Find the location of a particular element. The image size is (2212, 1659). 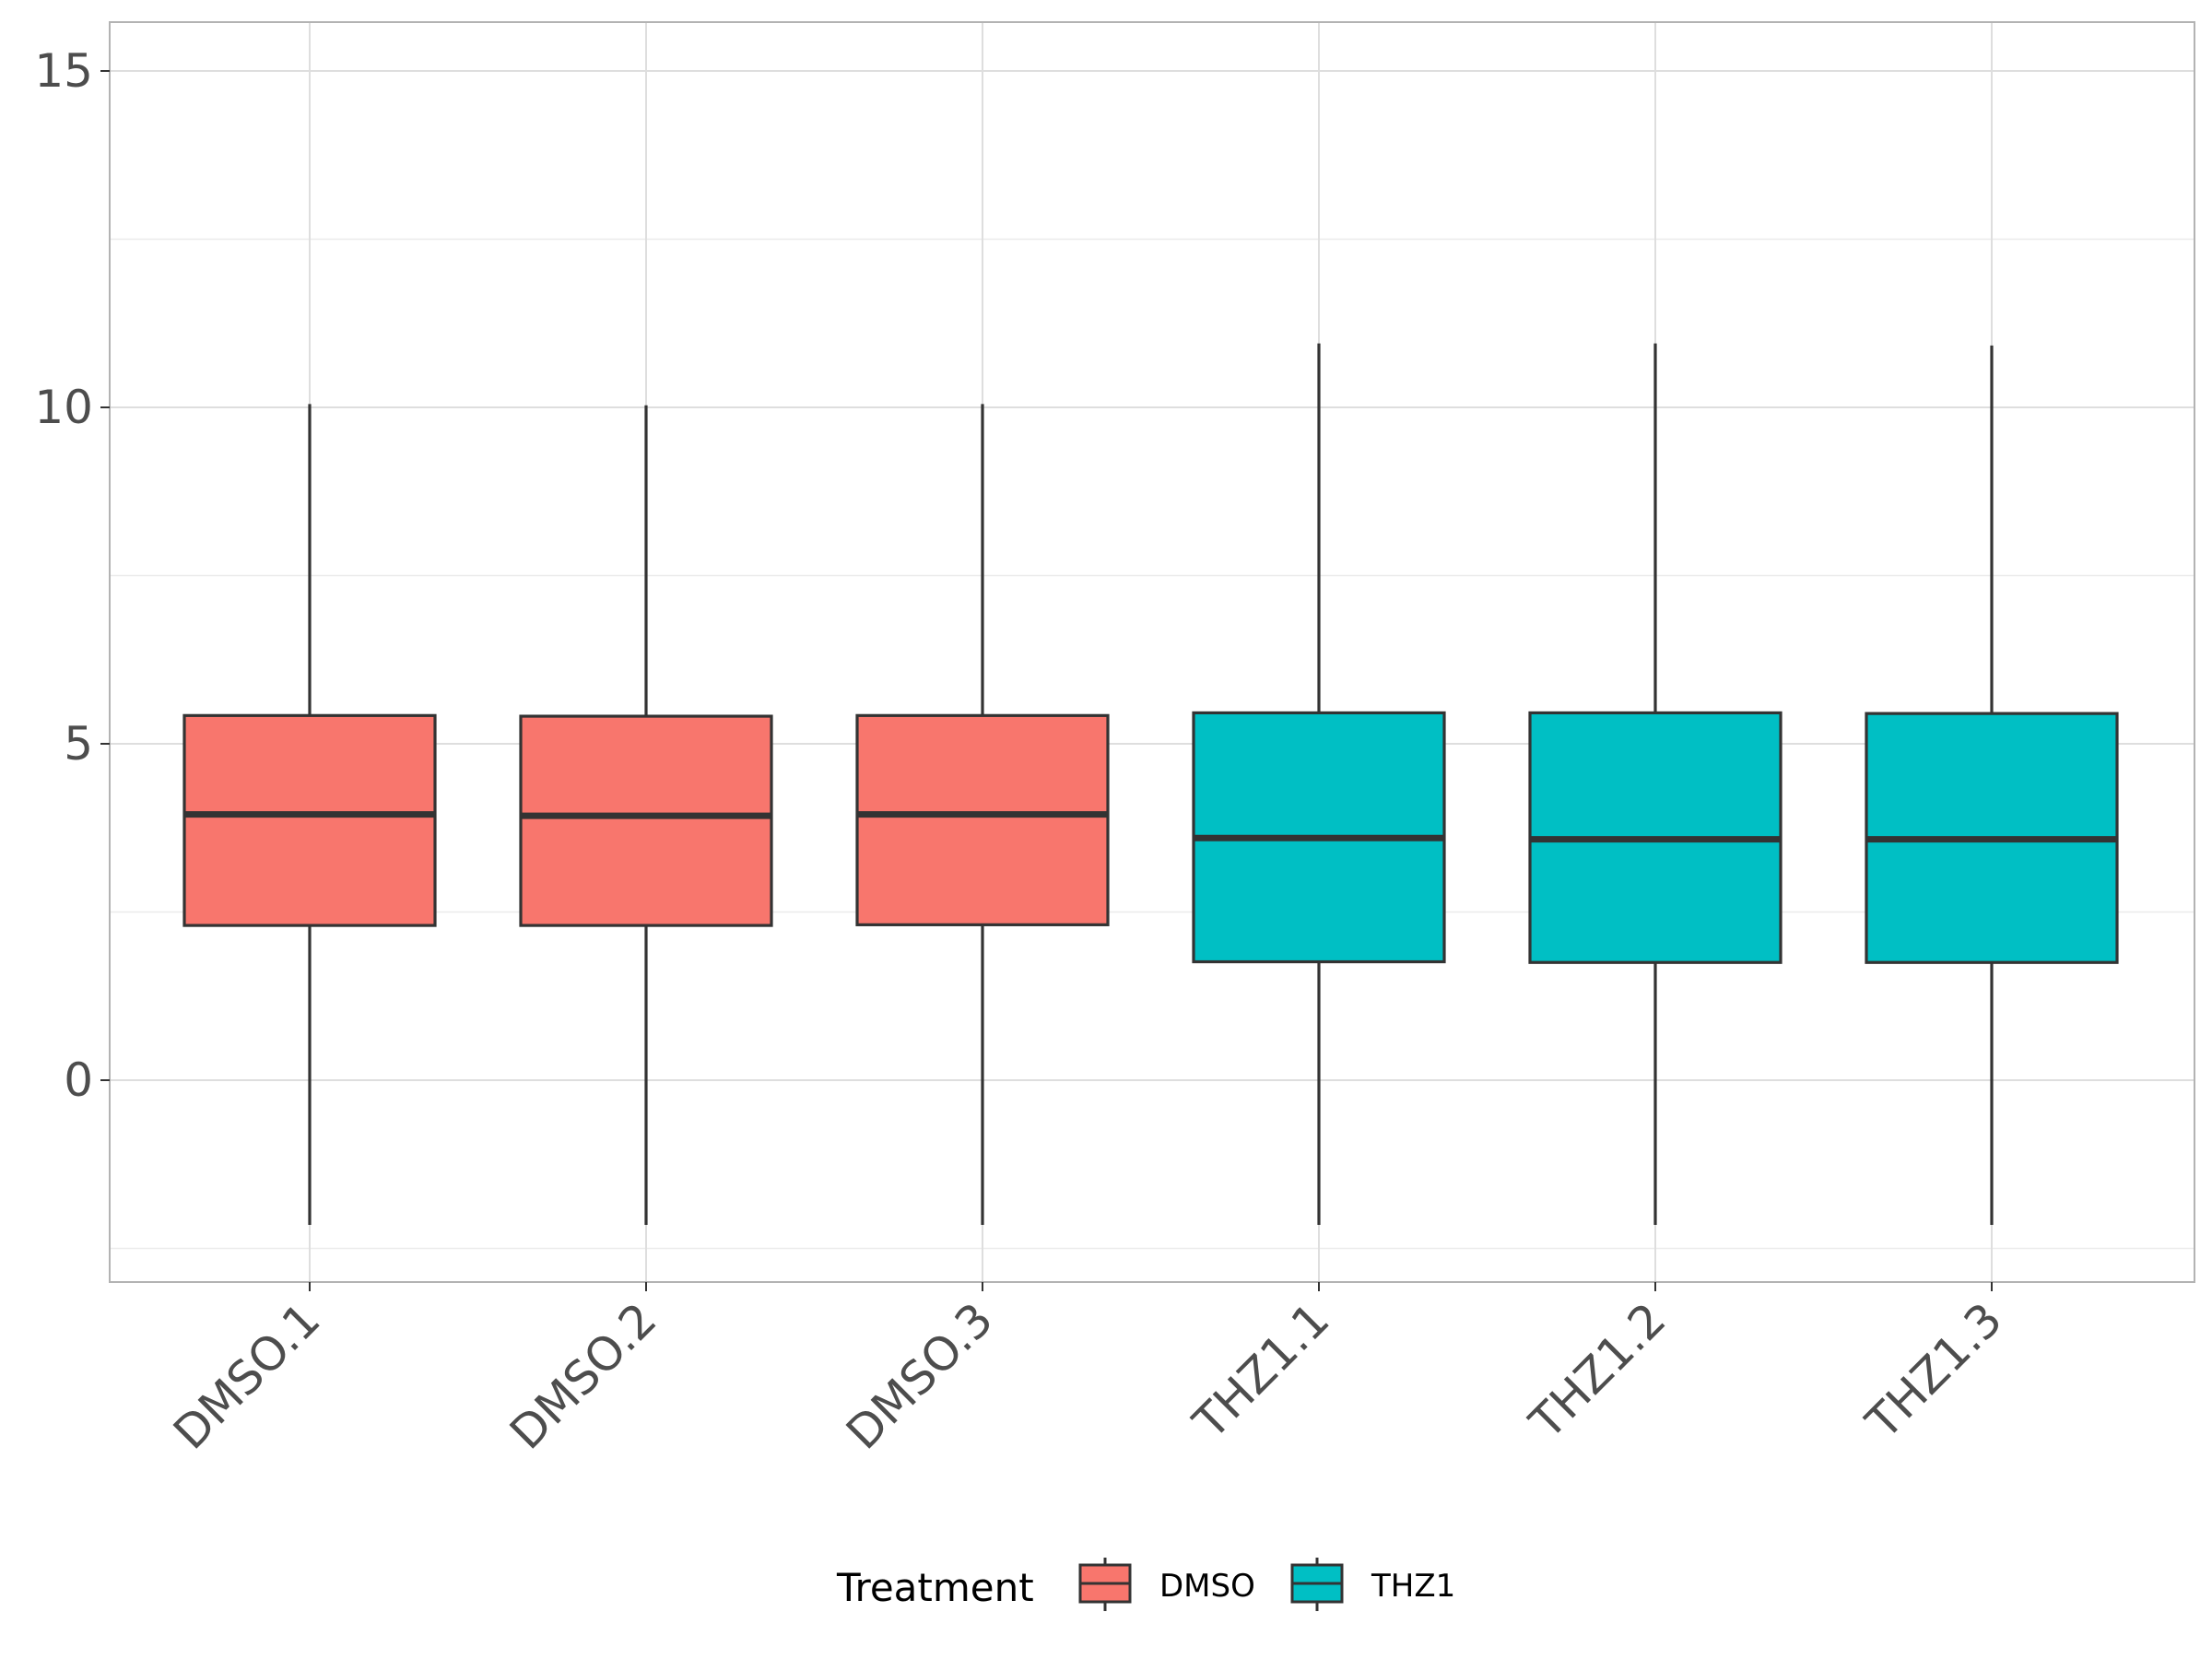

legend: Treatment DMSO THZ1 is located at coordinates (1145, 1584).